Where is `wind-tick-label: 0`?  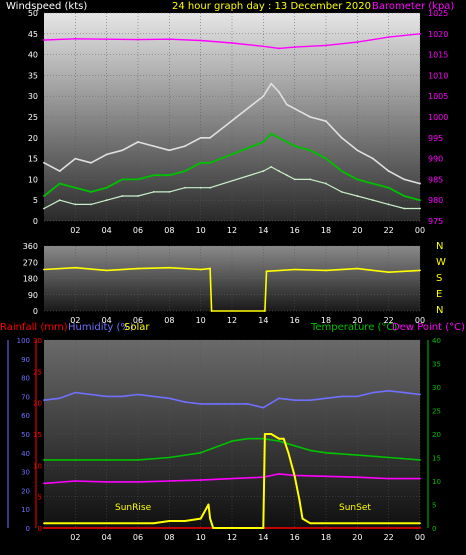 wind-tick-label: 0 is located at coordinates (35, 221).